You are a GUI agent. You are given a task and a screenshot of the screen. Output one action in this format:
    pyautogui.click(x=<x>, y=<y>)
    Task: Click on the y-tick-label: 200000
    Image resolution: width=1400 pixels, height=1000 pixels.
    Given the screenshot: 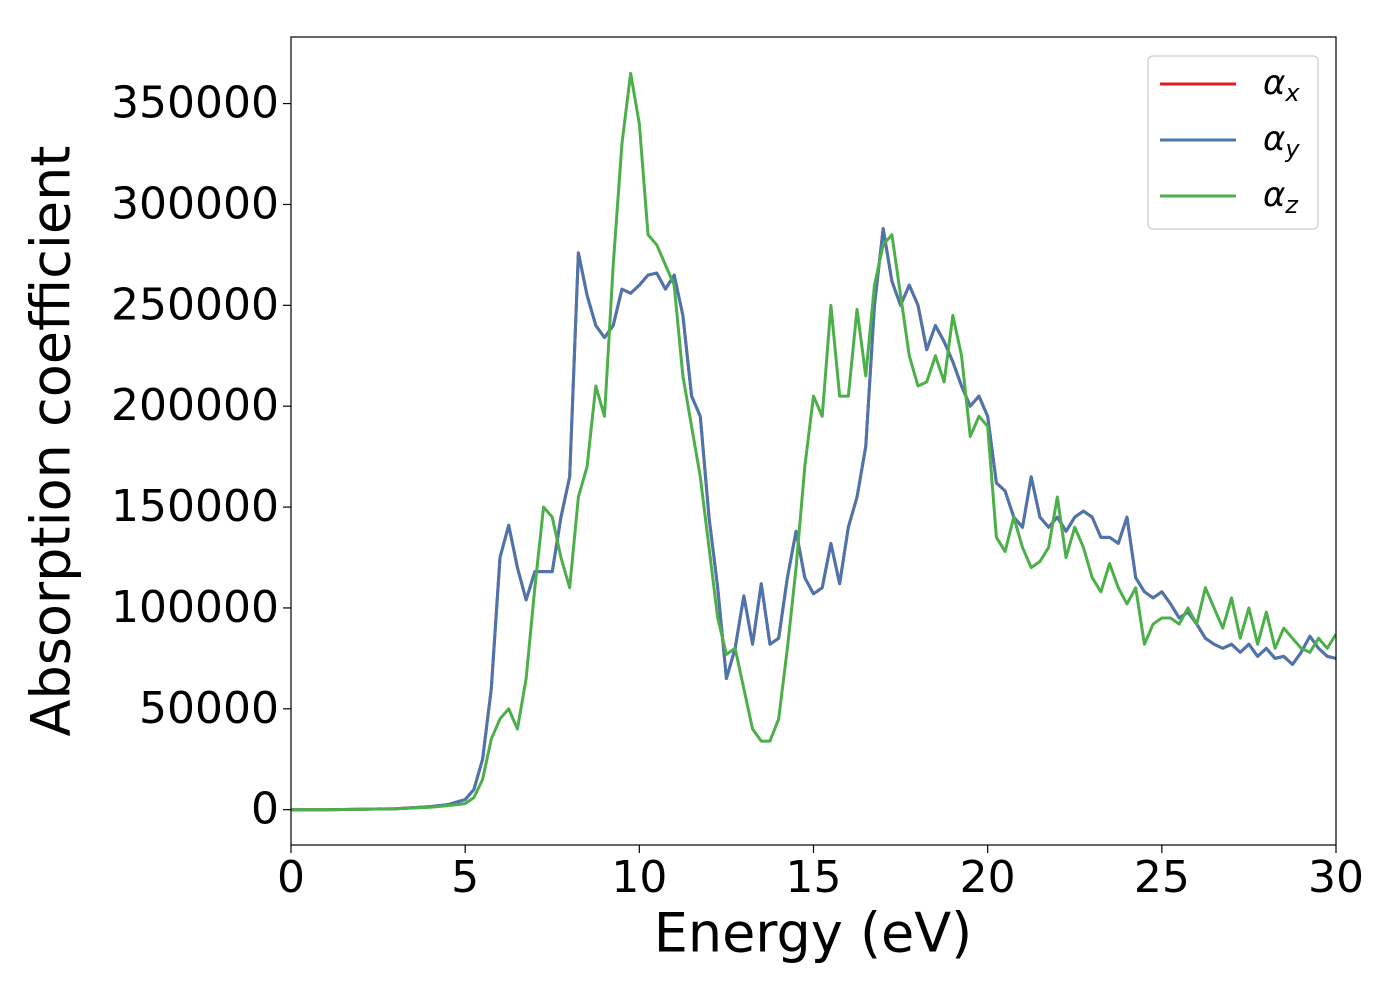 What is the action you would take?
    pyautogui.click(x=195, y=405)
    